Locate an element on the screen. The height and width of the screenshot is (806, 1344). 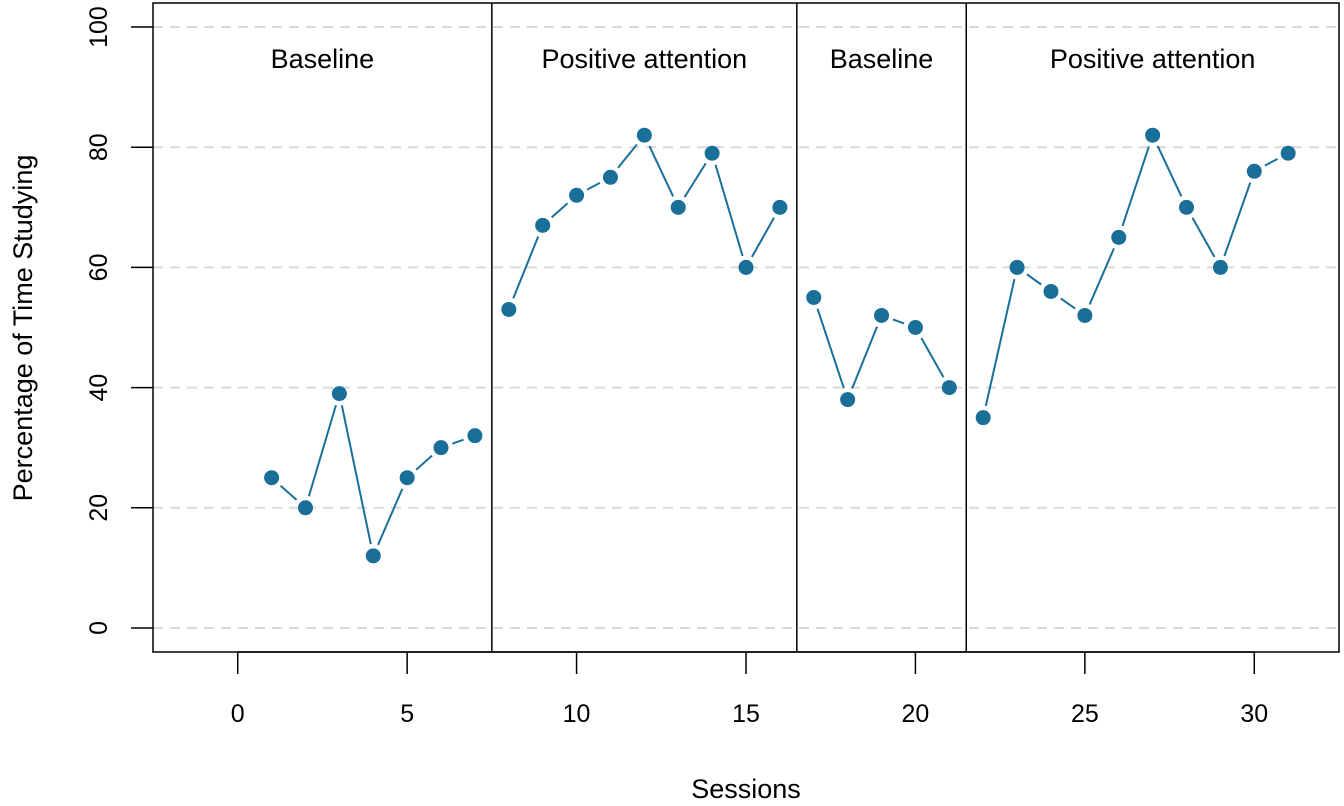
x-tick-label: 30 is located at coordinates (1254, 714).